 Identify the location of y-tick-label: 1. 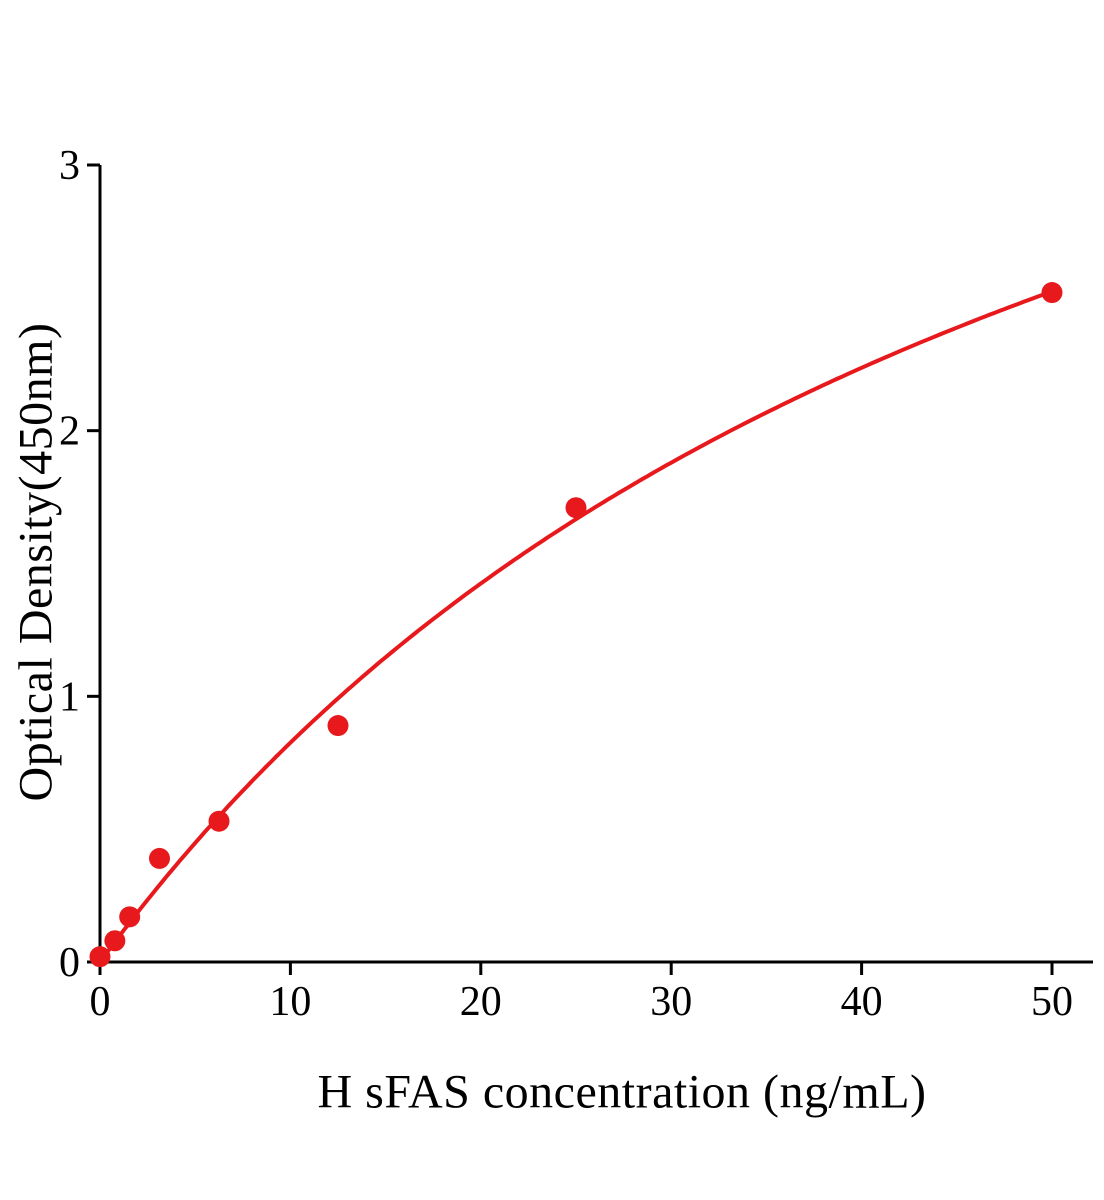
(69, 697).